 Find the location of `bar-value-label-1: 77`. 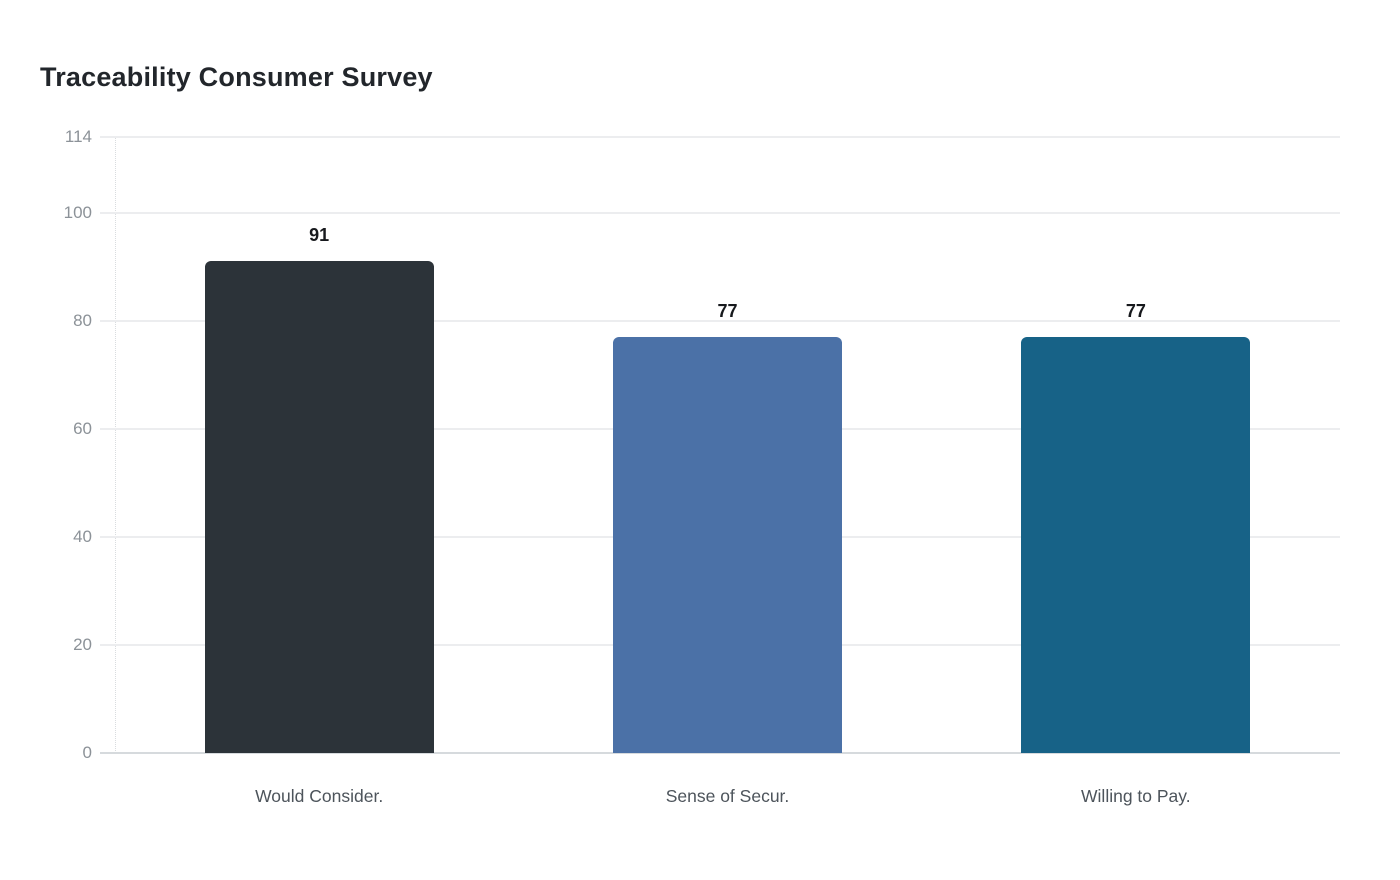

bar-value-label-1: 77 is located at coordinates (727, 310).